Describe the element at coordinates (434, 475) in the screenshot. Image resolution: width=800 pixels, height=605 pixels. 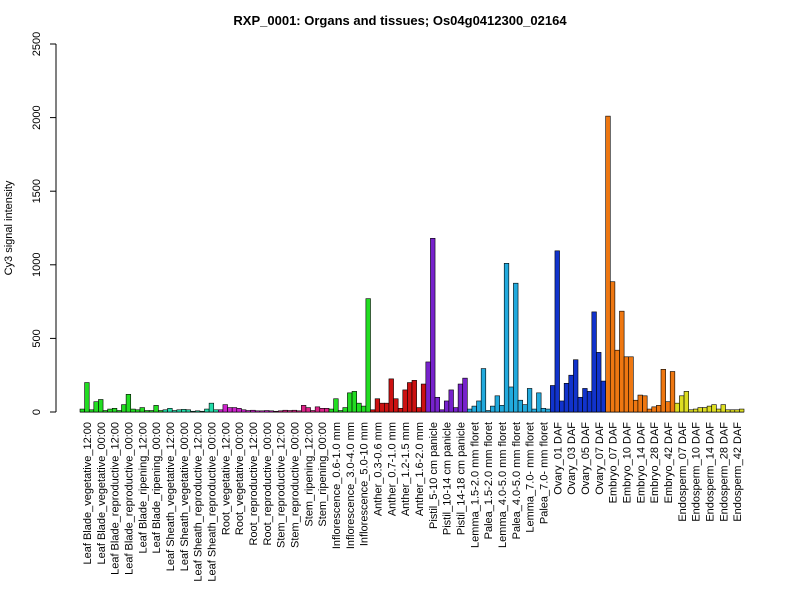
I see `x-tick-label: Pistil_5-10 cm panicle` at that location.